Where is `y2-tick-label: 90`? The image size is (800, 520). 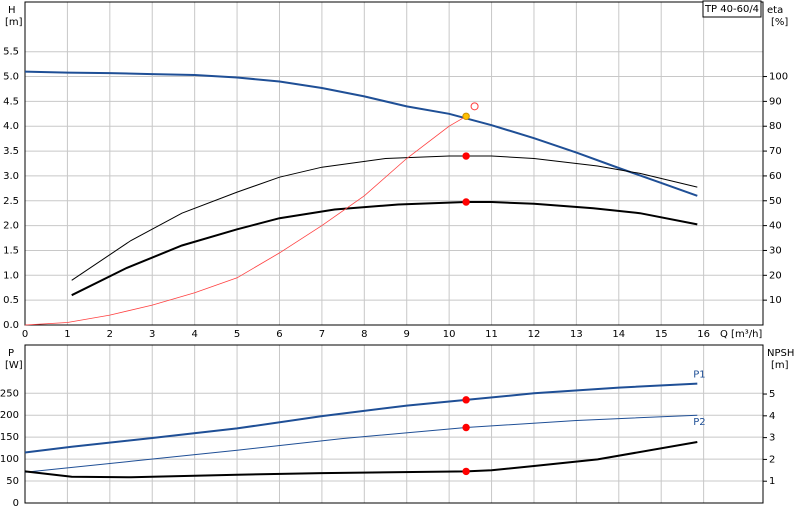 y2-tick-label: 90 is located at coordinates (775, 101).